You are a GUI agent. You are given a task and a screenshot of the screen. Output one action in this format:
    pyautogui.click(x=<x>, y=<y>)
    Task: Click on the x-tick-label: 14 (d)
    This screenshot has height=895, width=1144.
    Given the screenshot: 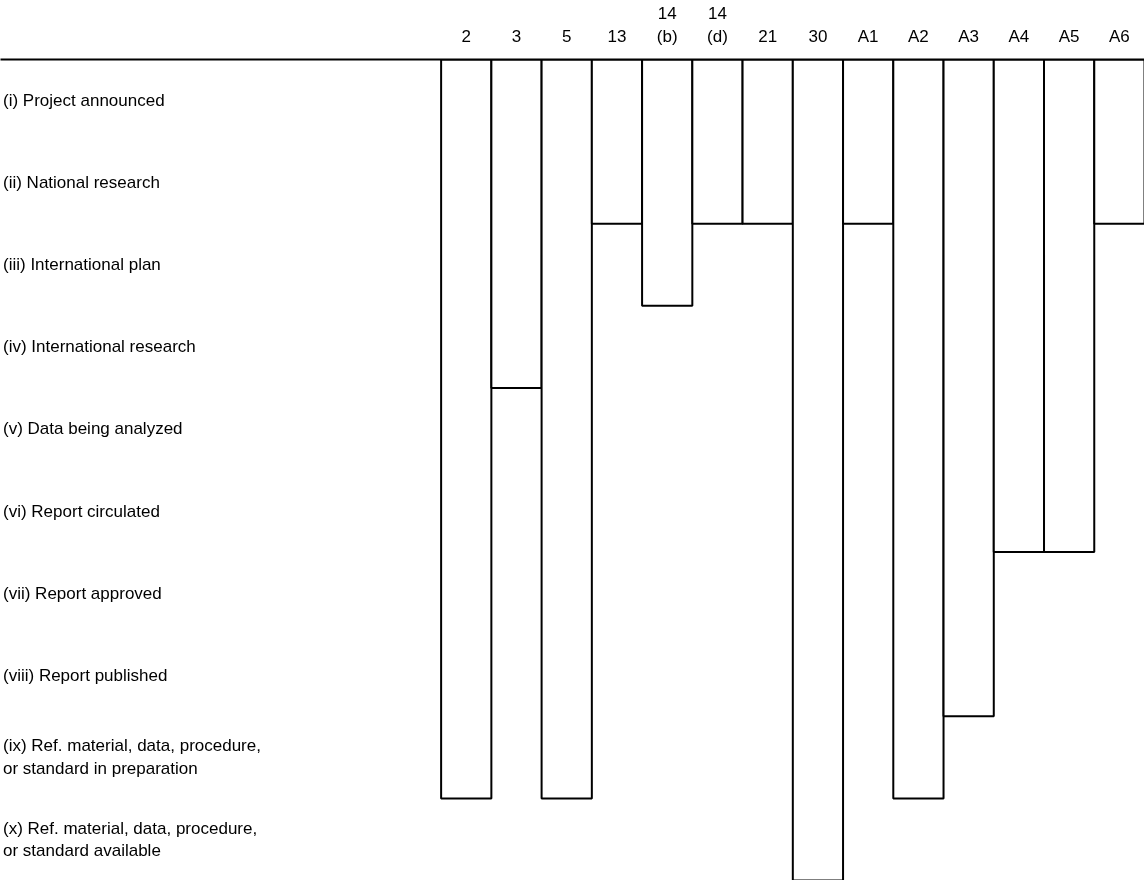 What is the action you would take?
    pyautogui.click(x=717, y=24)
    